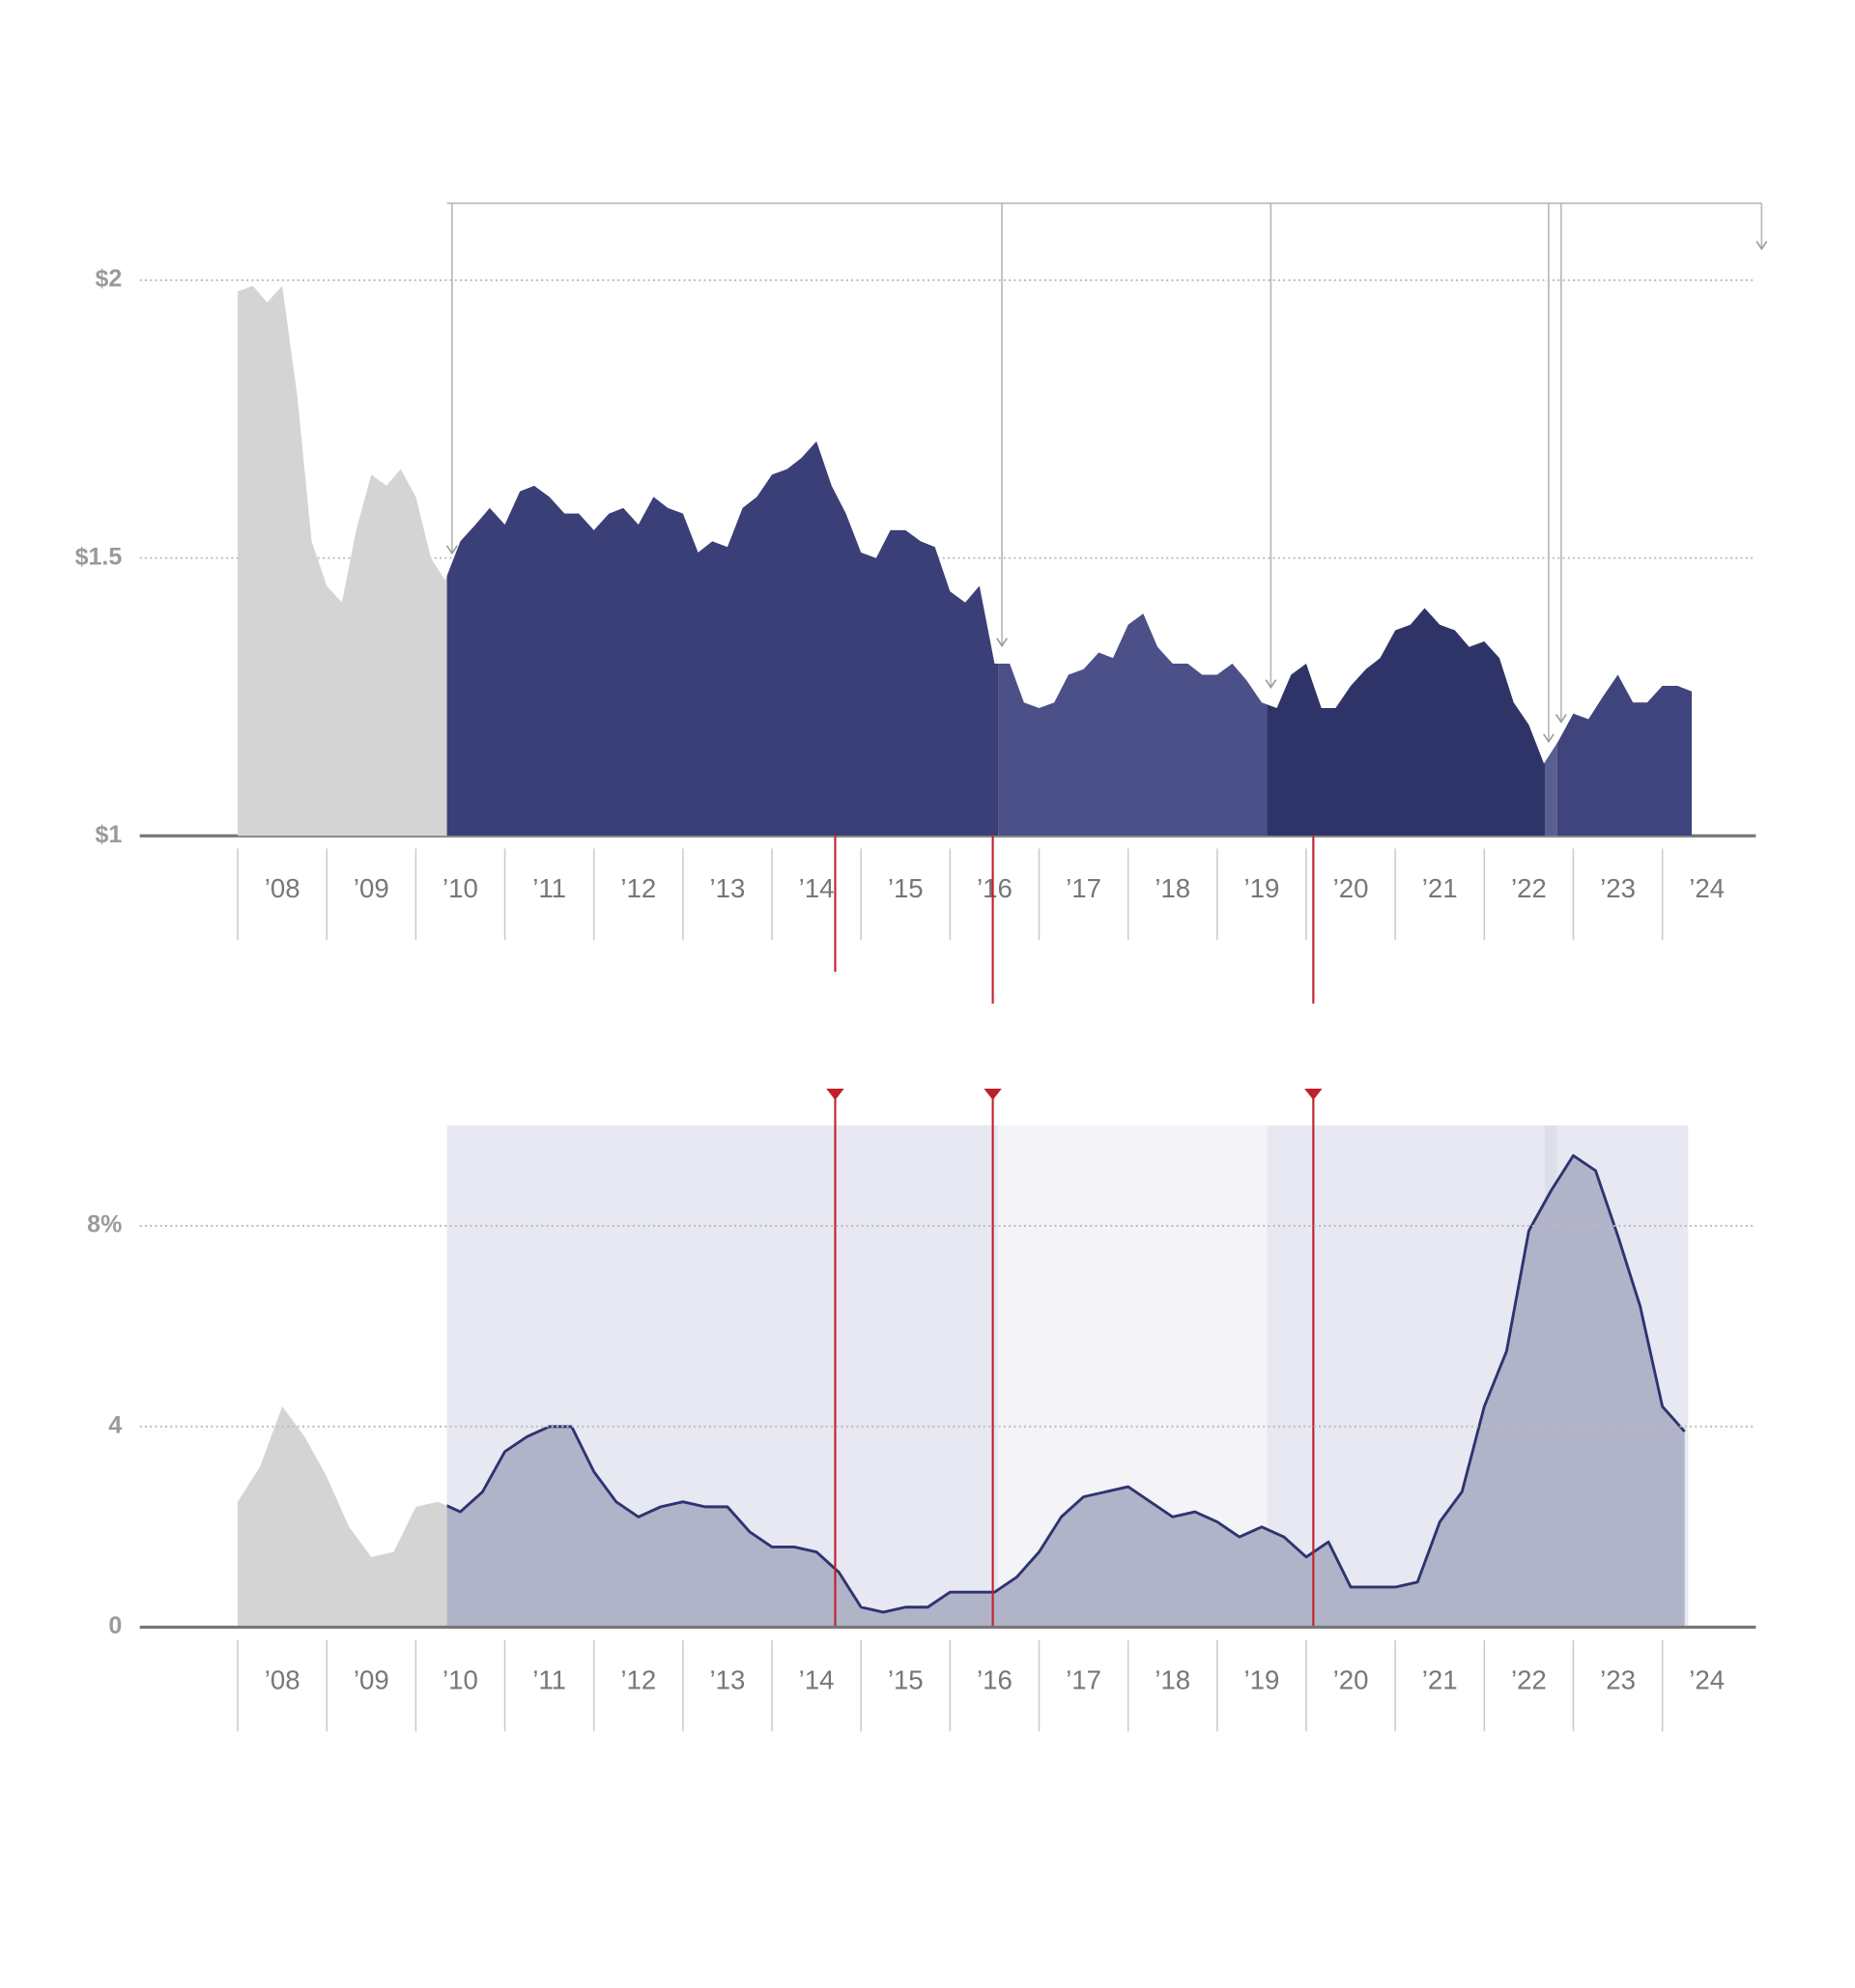  What do you see at coordinates (104, 1224) in the screenshot?
I see `y-tick-label: 8%` at bounding box center [104, 1224].